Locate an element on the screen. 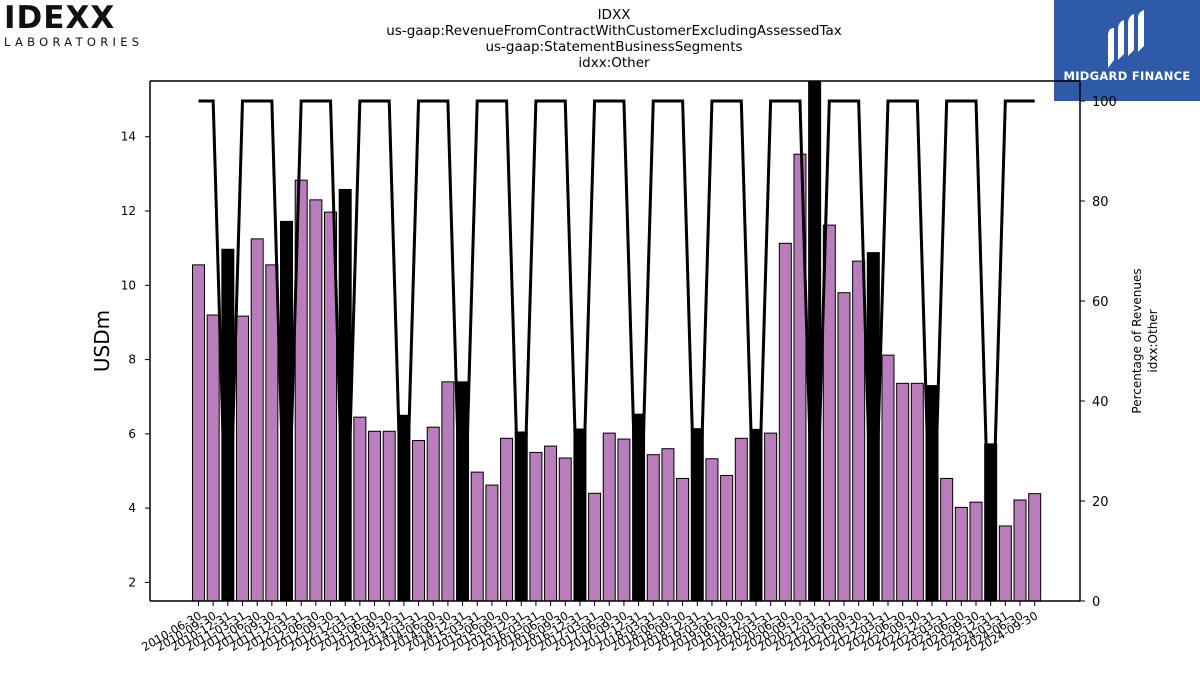 The image size is (1200, 675). idexx-logo: IDEXX LABORATORIES is located at coordinates (79, 27).